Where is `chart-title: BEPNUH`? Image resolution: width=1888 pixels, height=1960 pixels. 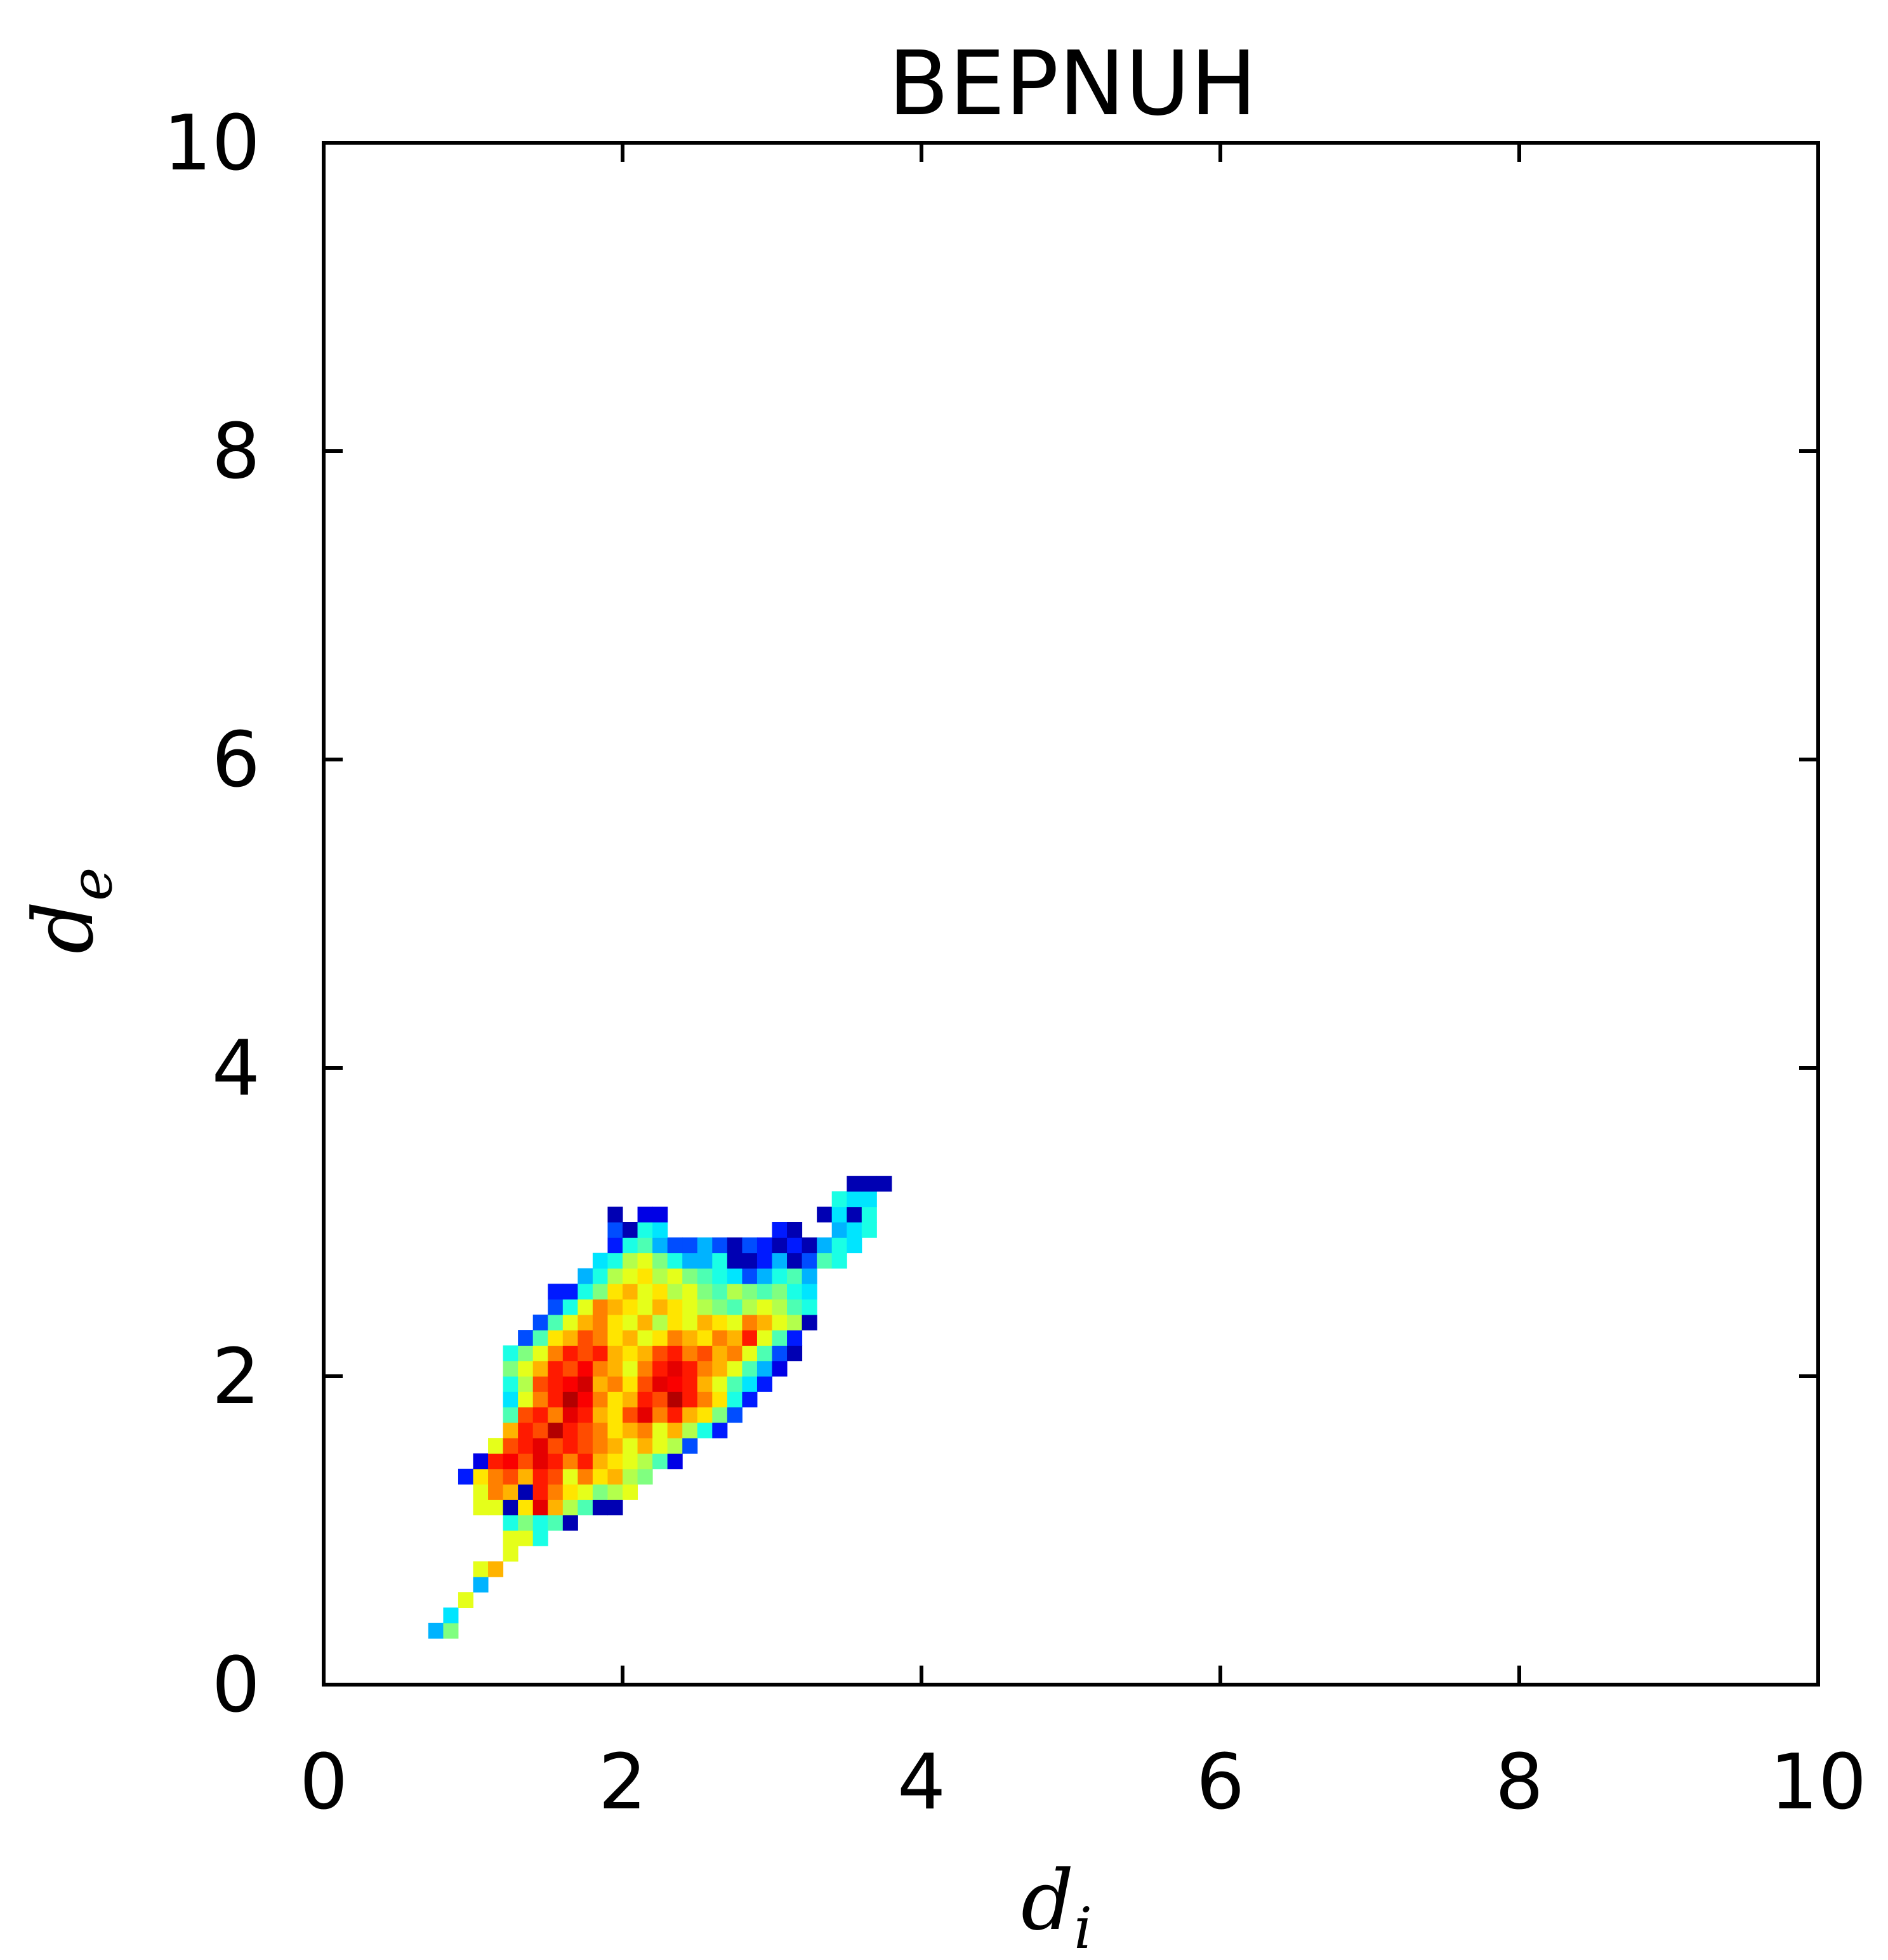 chart-title: BEPNUH is located at coordinates (1072, 84).